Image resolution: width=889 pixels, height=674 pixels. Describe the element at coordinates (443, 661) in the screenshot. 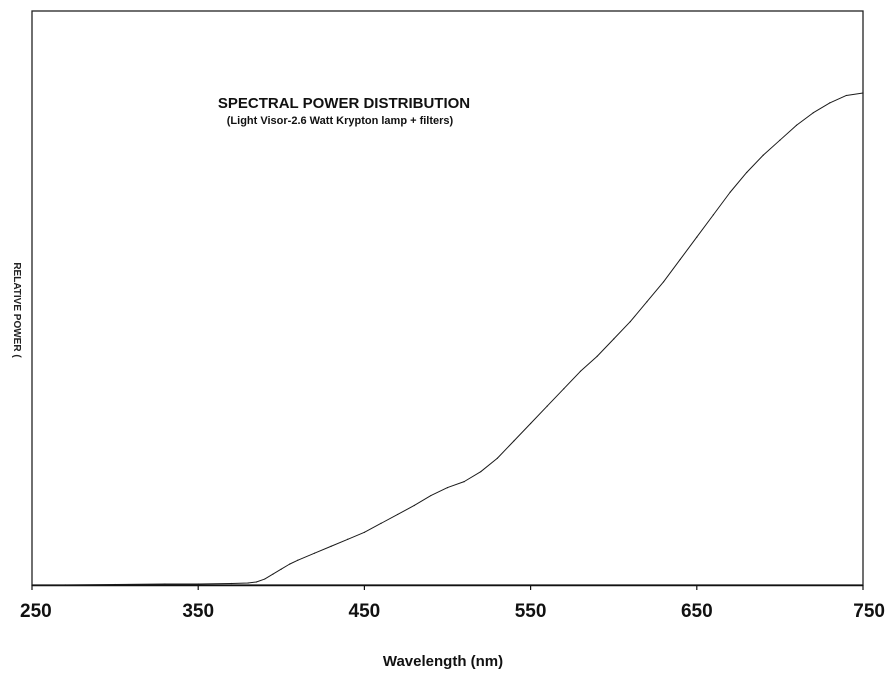

I see `x-axis-title: Wavelength (nm)` at that location.